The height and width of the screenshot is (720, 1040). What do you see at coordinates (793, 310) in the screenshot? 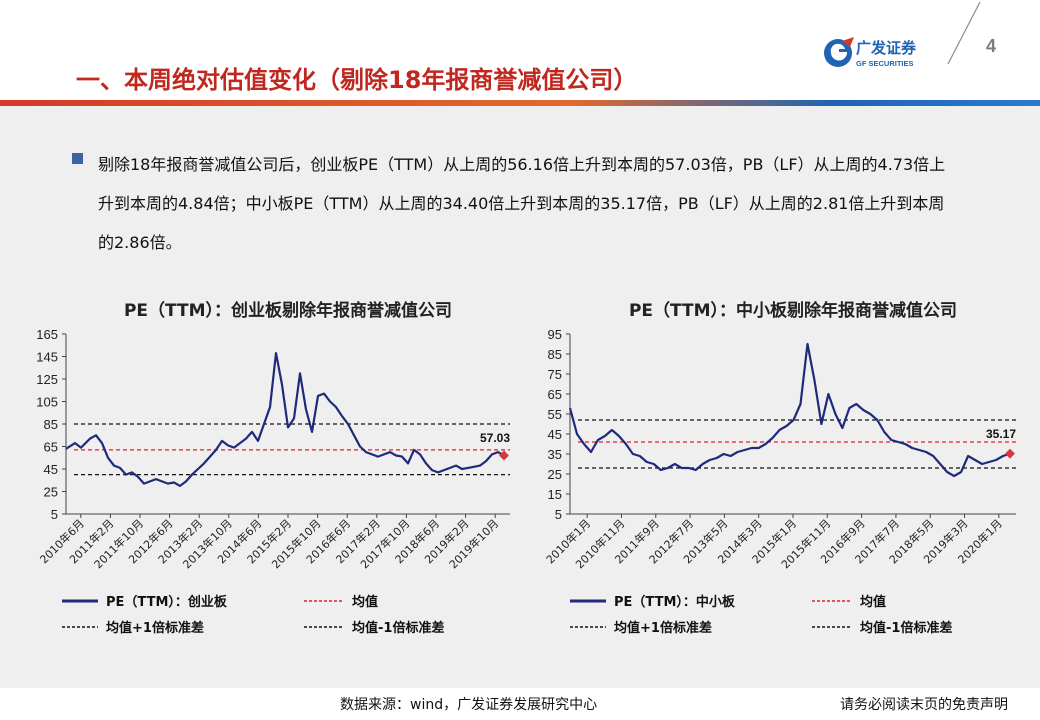
I see `chart-title: PE（TTM）：中小板剔除年报商誉减值公司` at bounding box center [793, 310].